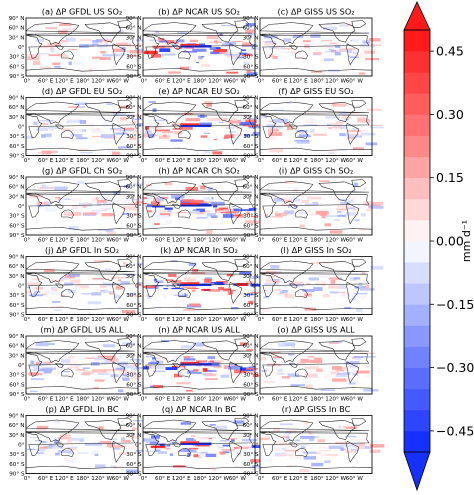  What do you see at coordinates (417, 16) in the screenshot?
I see `colorbar-extend-max` at bounding box center [417, 16].